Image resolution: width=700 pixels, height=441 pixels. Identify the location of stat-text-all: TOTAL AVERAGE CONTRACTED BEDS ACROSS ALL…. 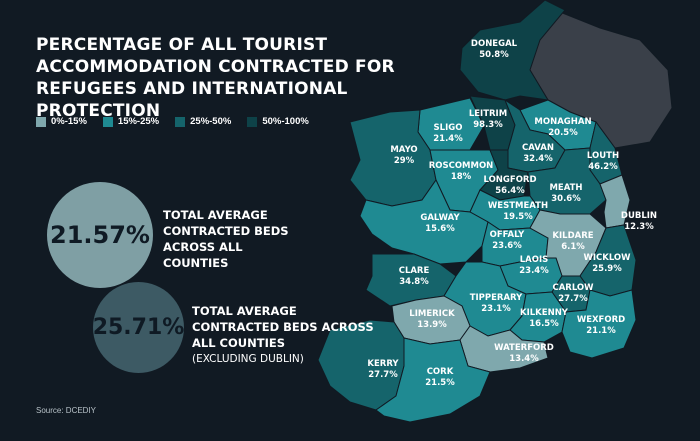
(226, 239).